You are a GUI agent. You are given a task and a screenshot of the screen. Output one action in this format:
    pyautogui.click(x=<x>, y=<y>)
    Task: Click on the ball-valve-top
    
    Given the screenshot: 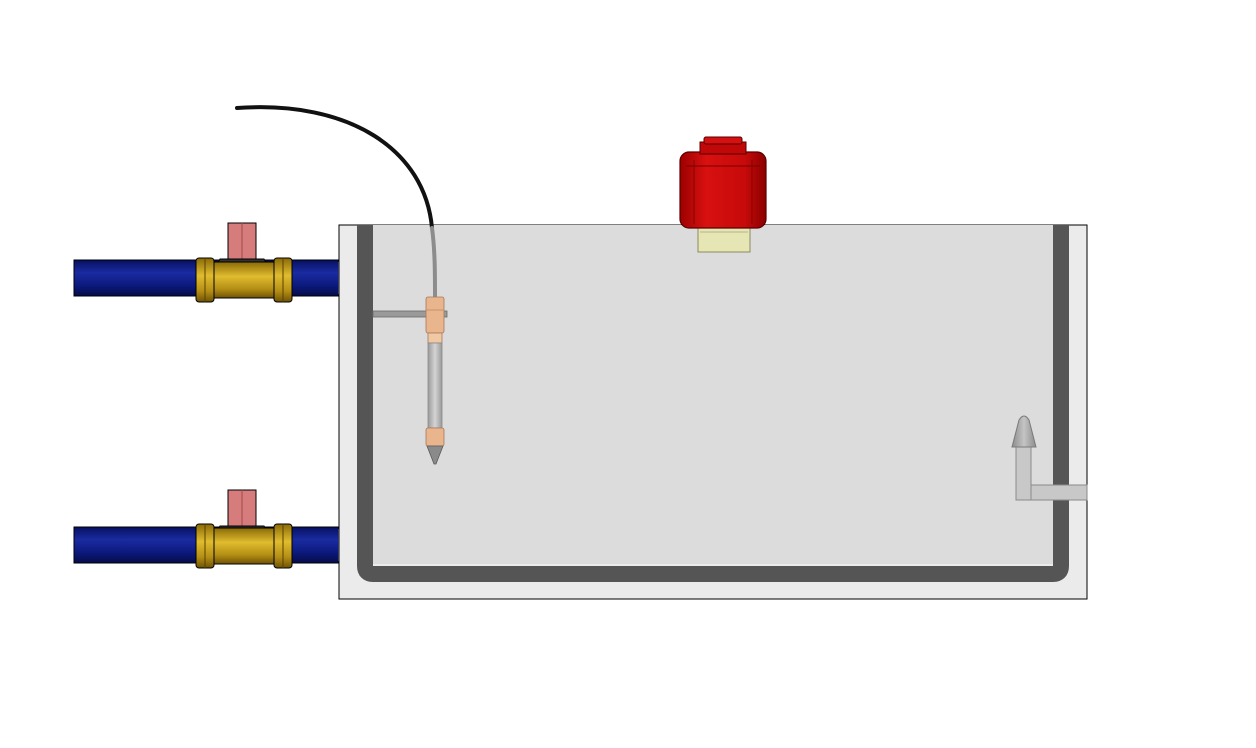 What is the action you would take?
    pyautogui.click(x=244, y=262)
    